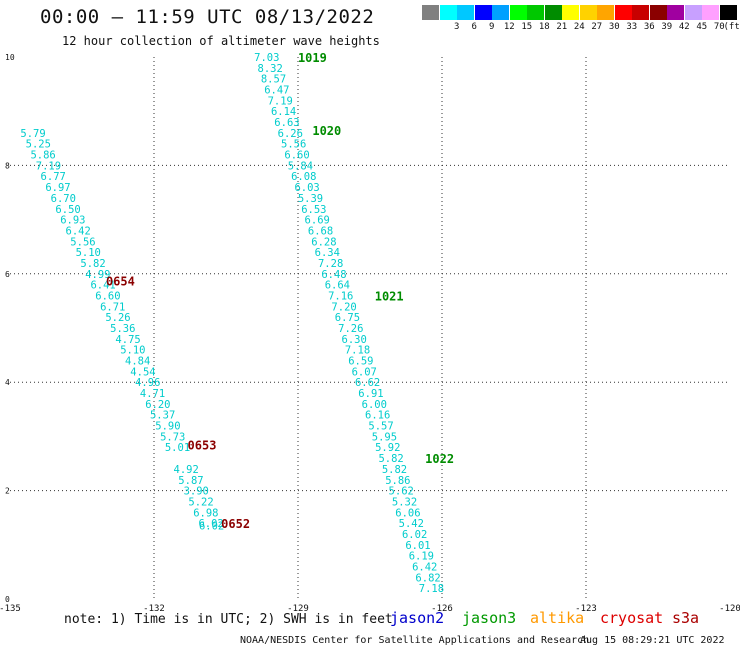  I want to click on wave-height-value: 7.19, so click(280, 101).